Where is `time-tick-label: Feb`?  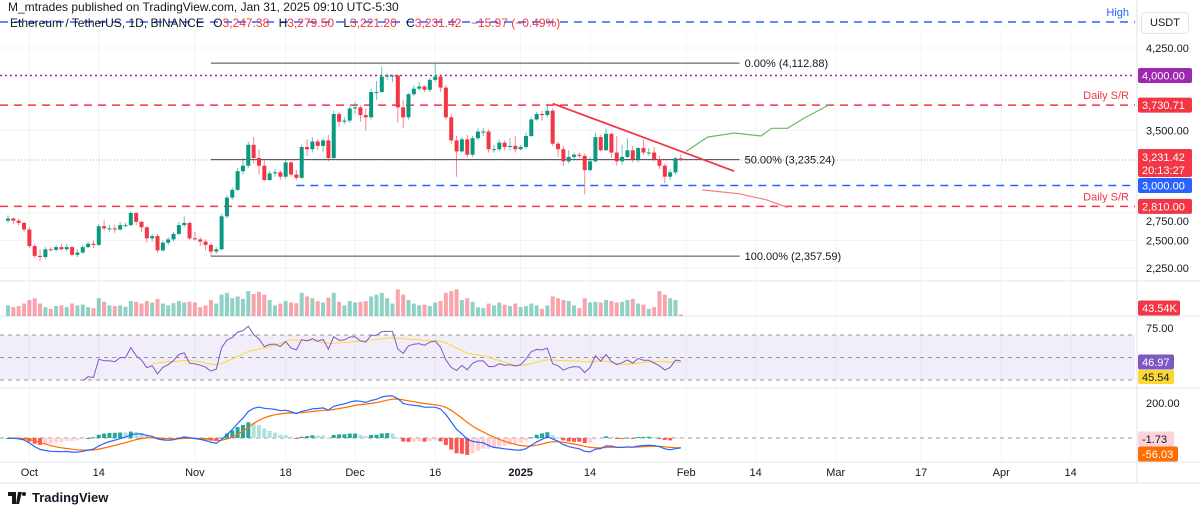
time-tick-label: Feb is located at coordinates (686, 473).